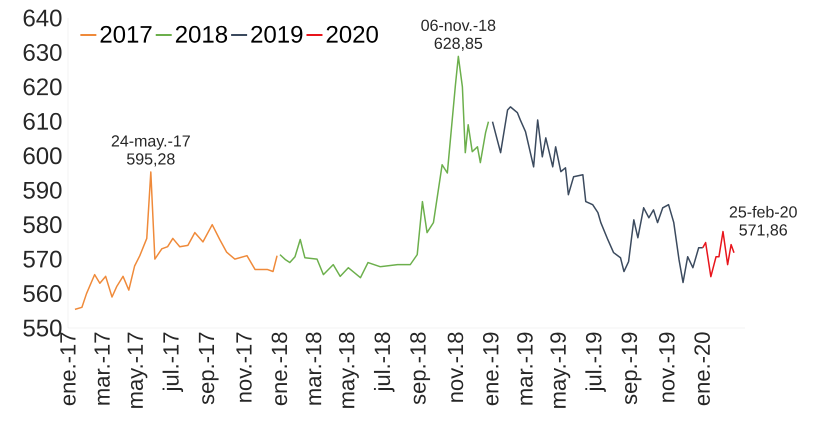 The width and height of the screenshot is (813, 430). Describe the element at coordinates (43, 52) in the screenshot. I see `y-tick-label: 630` at that location.